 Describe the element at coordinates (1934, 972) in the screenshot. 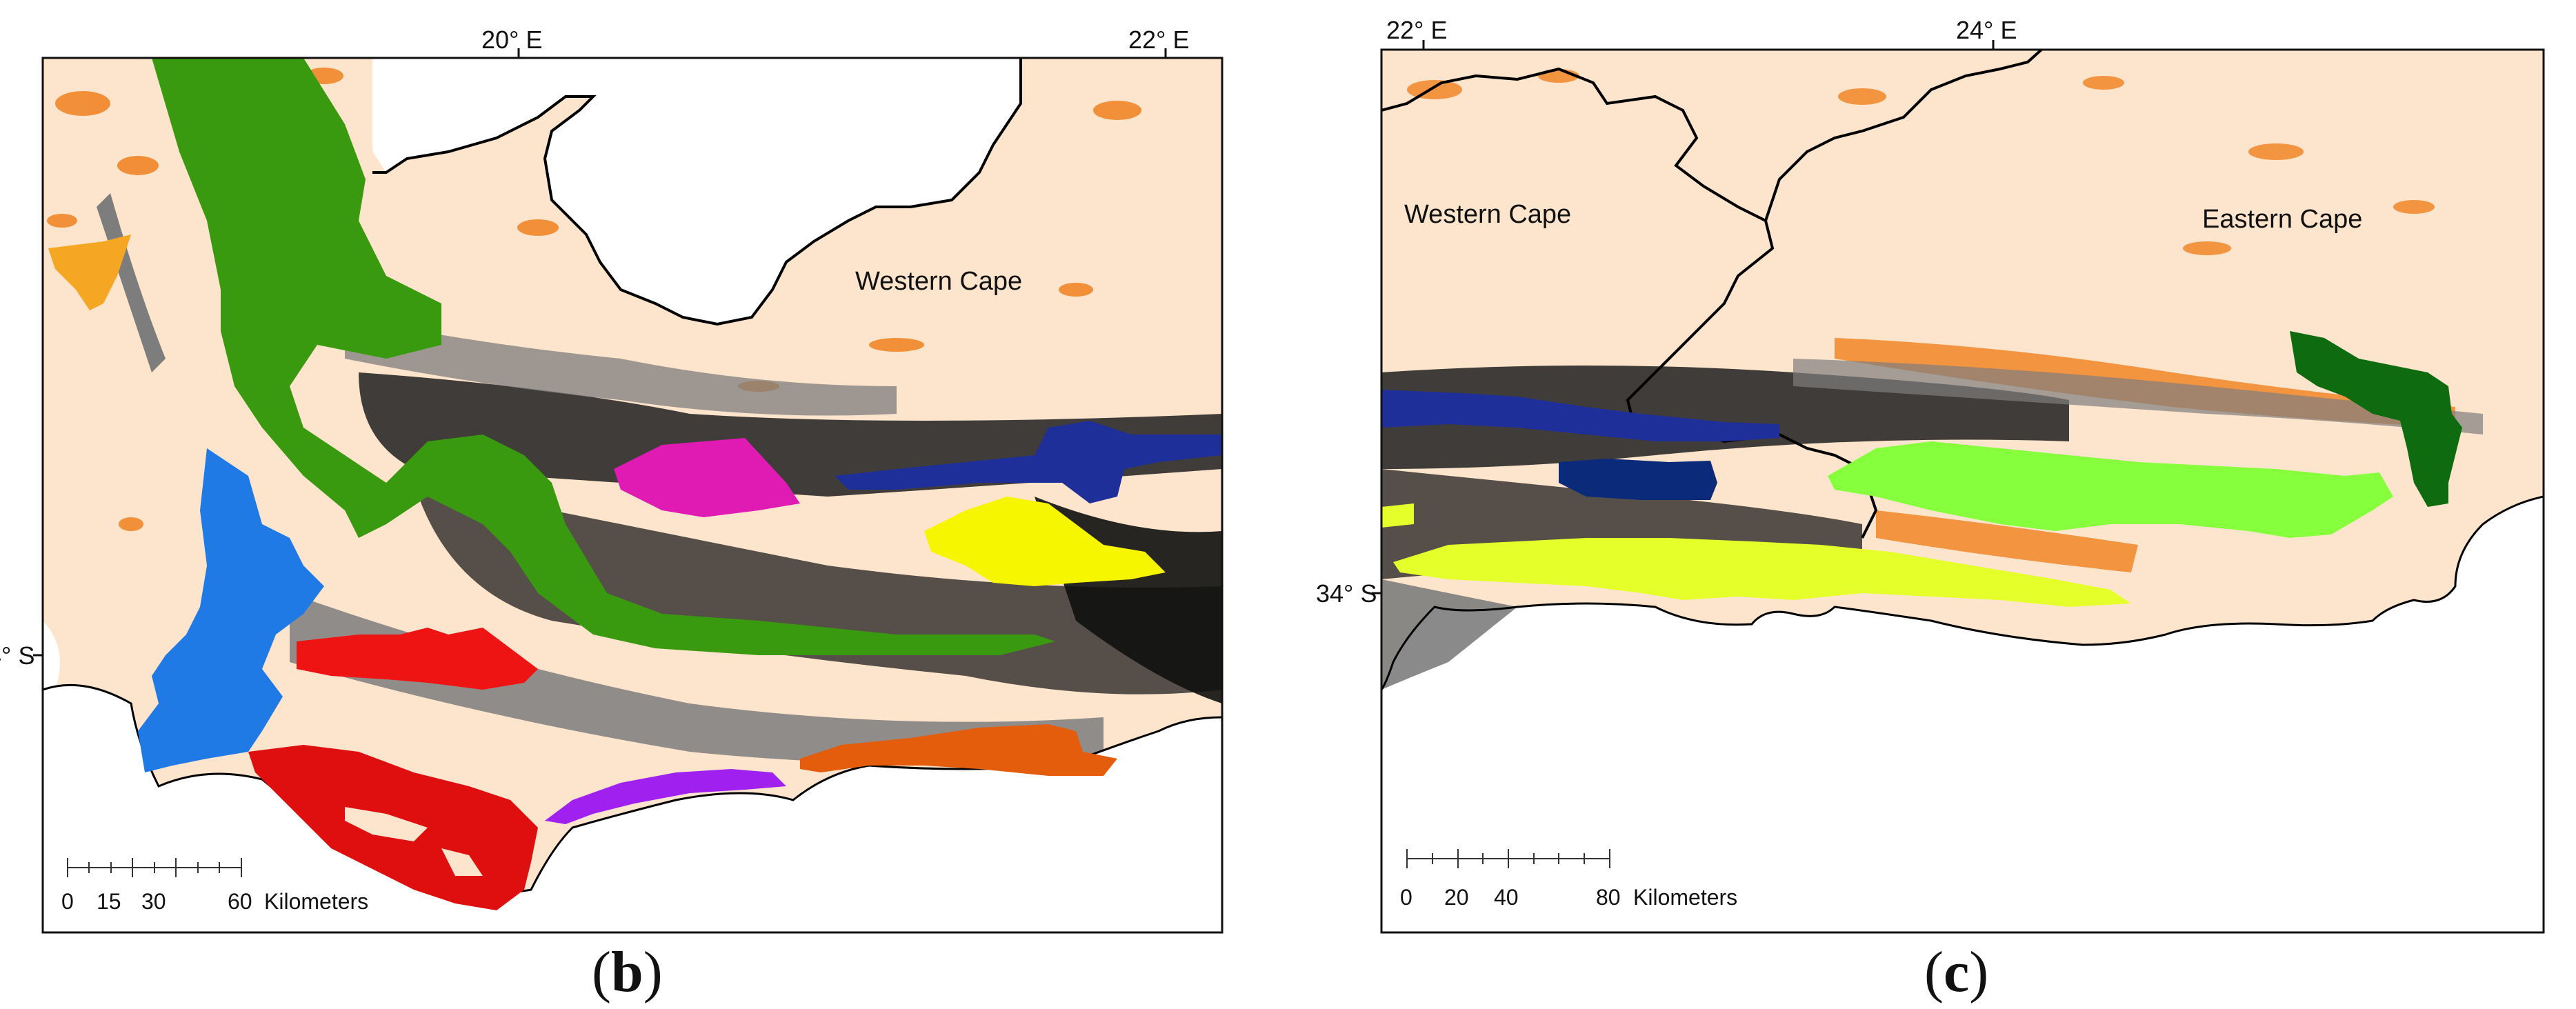

I see `panel-label-c-open: (` at that location.